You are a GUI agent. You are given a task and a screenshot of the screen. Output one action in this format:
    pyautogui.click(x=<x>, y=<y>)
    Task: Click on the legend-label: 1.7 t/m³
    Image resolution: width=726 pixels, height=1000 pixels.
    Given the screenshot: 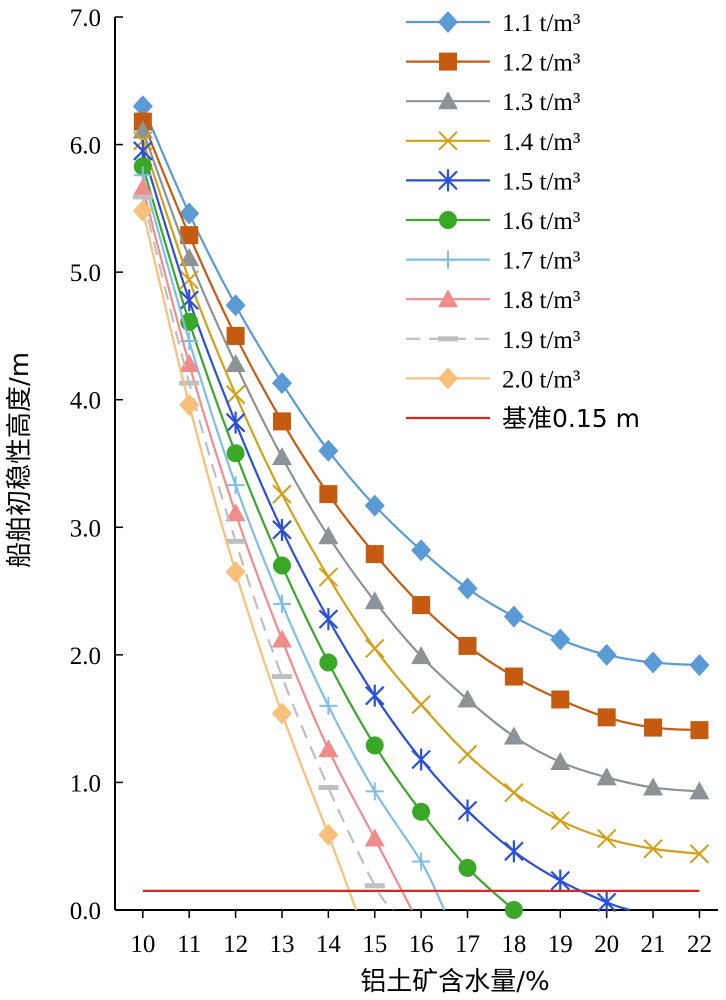 What is the action you would take?
    pyautogui.click(x=541, y=261)
    